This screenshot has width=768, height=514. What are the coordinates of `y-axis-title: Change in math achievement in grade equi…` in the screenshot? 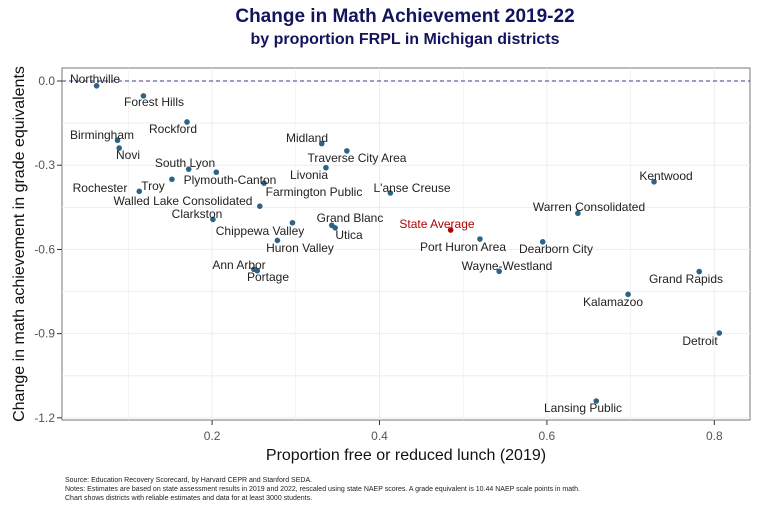 It's located at (19, 244).